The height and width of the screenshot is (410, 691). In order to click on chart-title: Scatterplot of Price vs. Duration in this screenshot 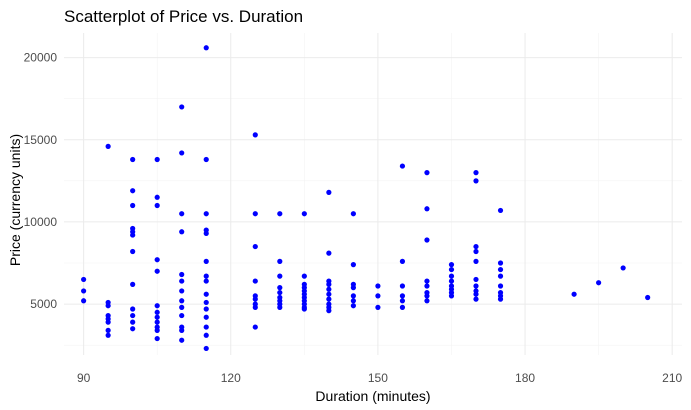, I will do `click(183, 16)`.